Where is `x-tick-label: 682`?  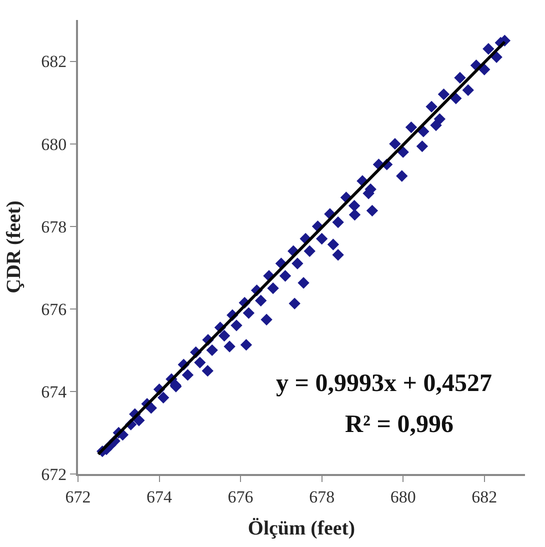
x-tick-label: 682 is located at coordinates (485, 496).